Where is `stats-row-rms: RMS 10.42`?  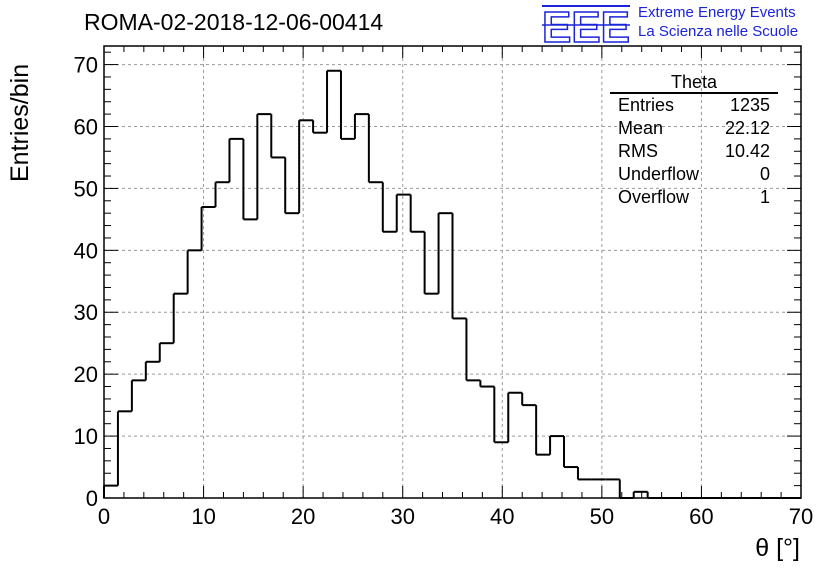
stats-row-rms: RMS 10.42 is located at coordinates (694, 151).